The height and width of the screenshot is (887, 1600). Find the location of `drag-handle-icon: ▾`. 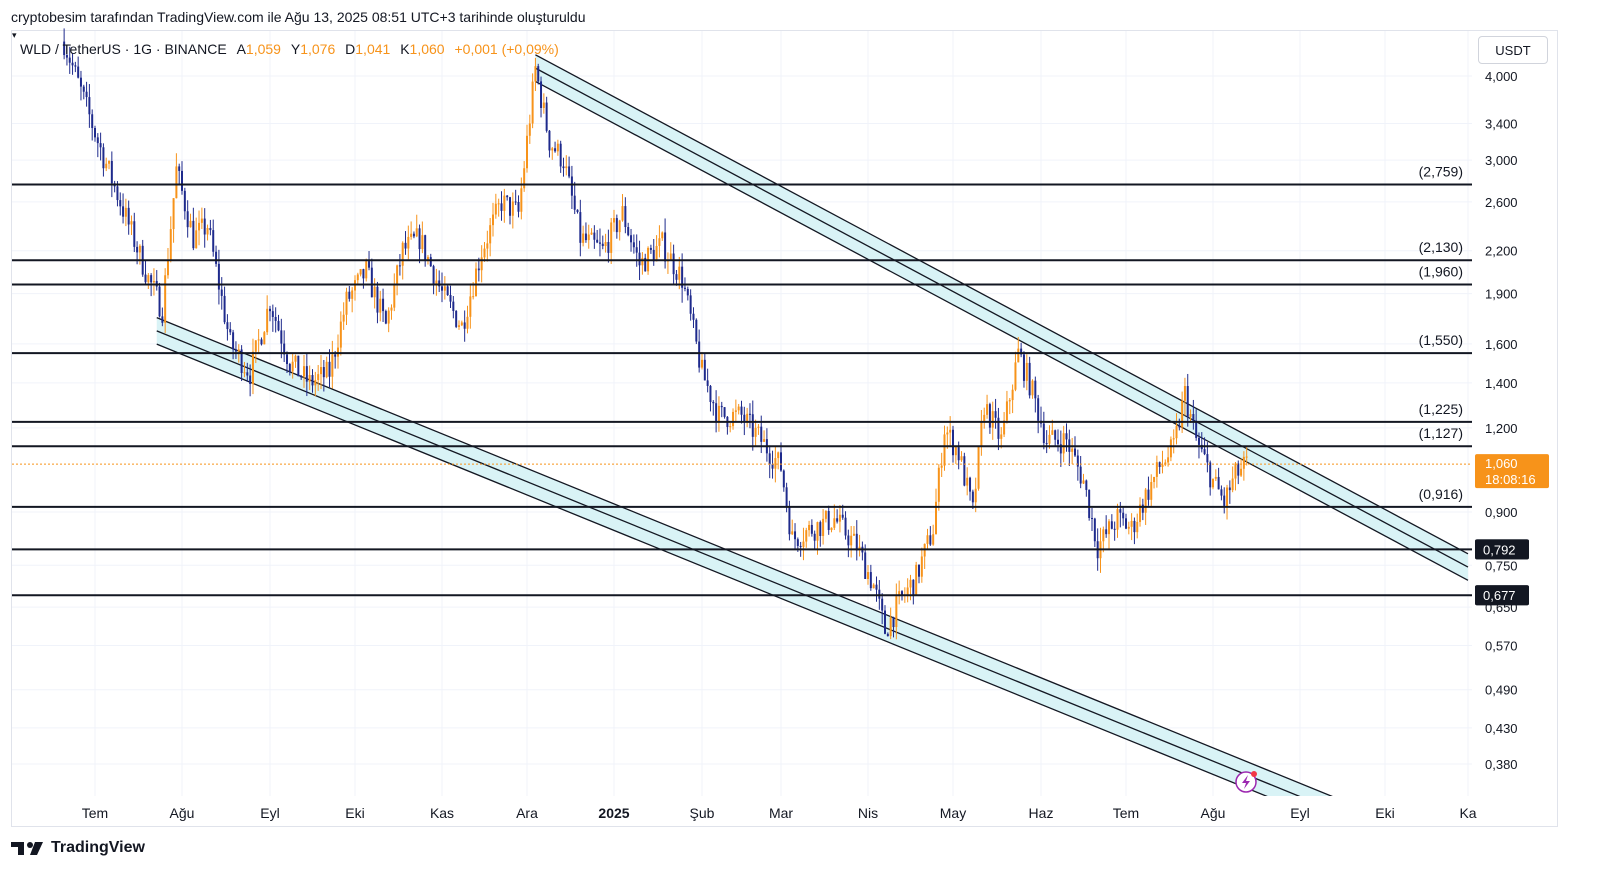

drag-handle-icon: ▾ is located at coordinates (14, 35).